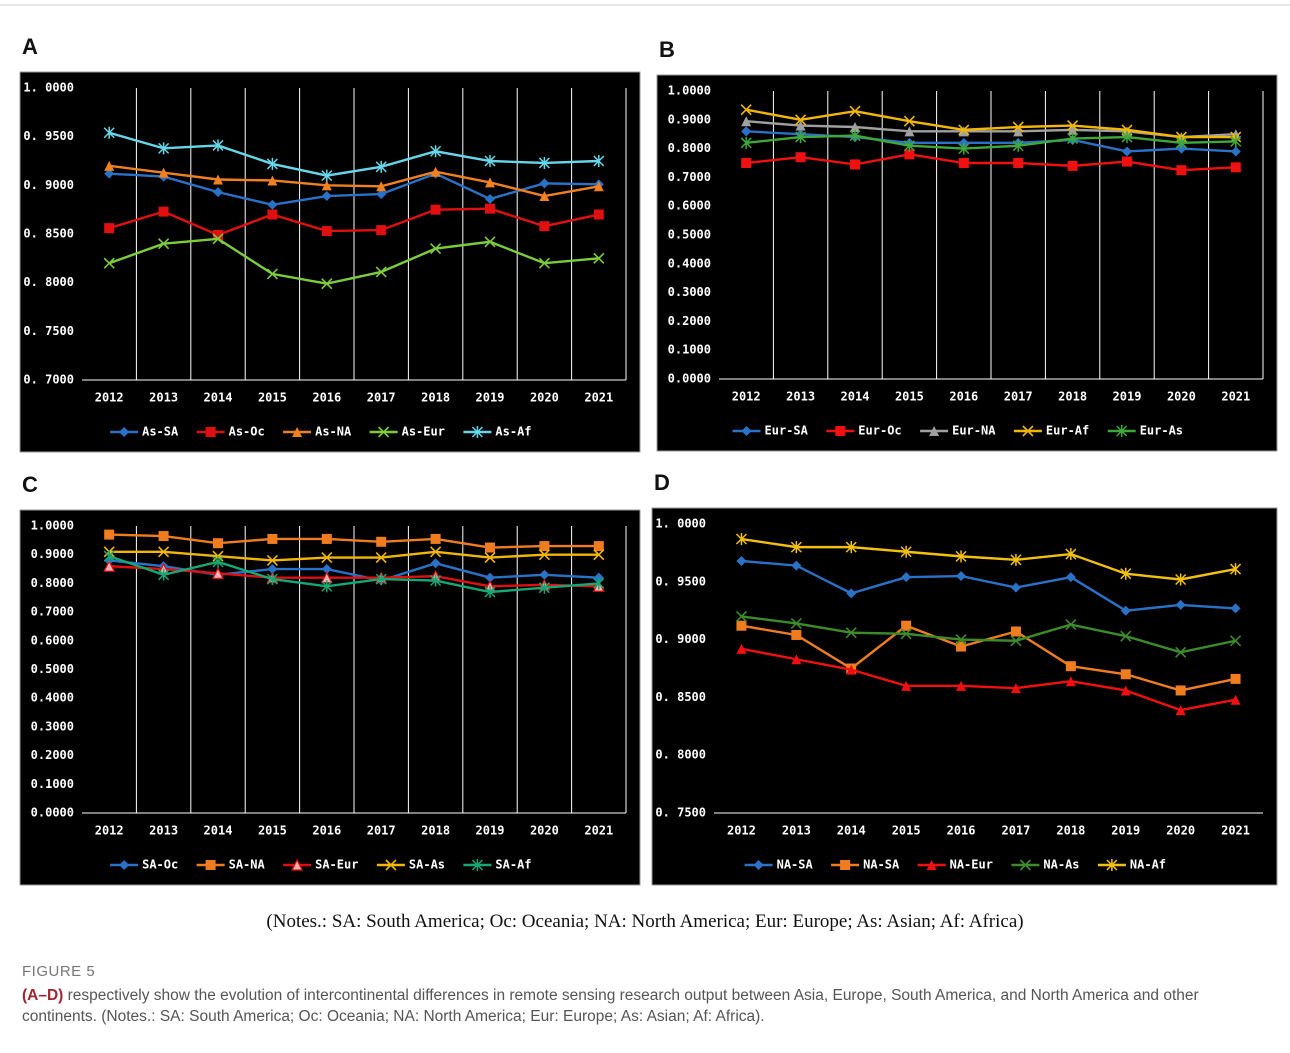 The height and width of the screenshot is (1053, 1290). What do you see at coordinates (218, 398) in the screenshot?
I see `x-tick-label: 2014` at bounding box center [218, 398].